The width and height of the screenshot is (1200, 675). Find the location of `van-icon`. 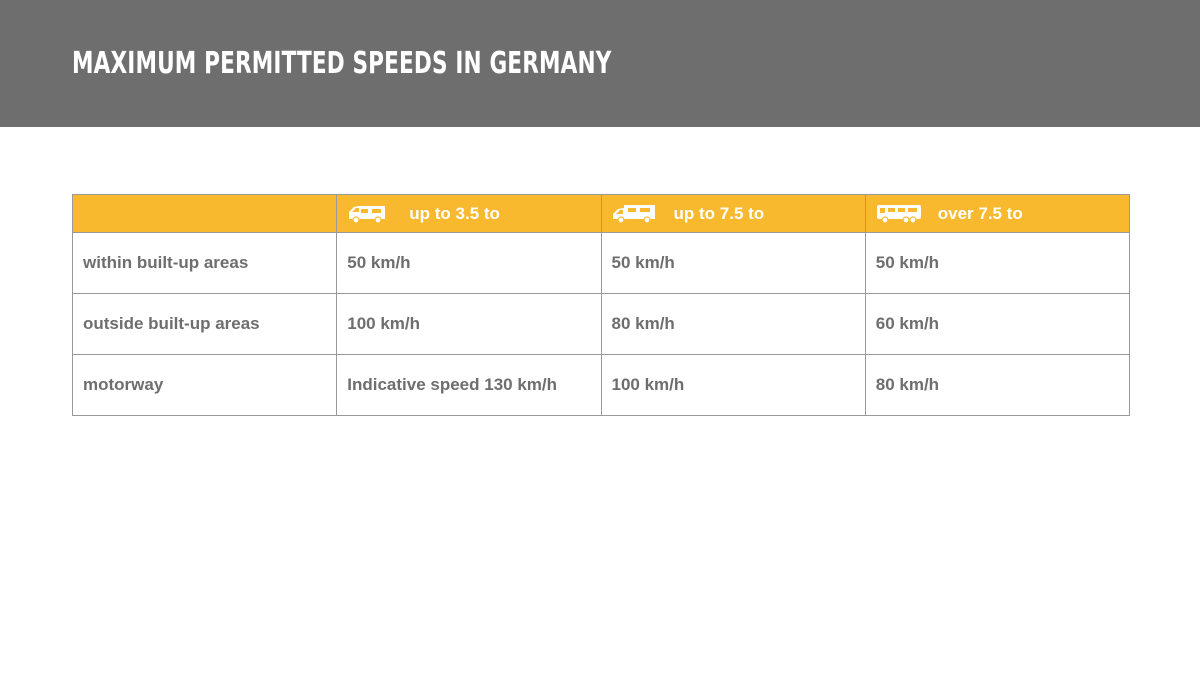

van-icon is located at coordinates (367, 214).